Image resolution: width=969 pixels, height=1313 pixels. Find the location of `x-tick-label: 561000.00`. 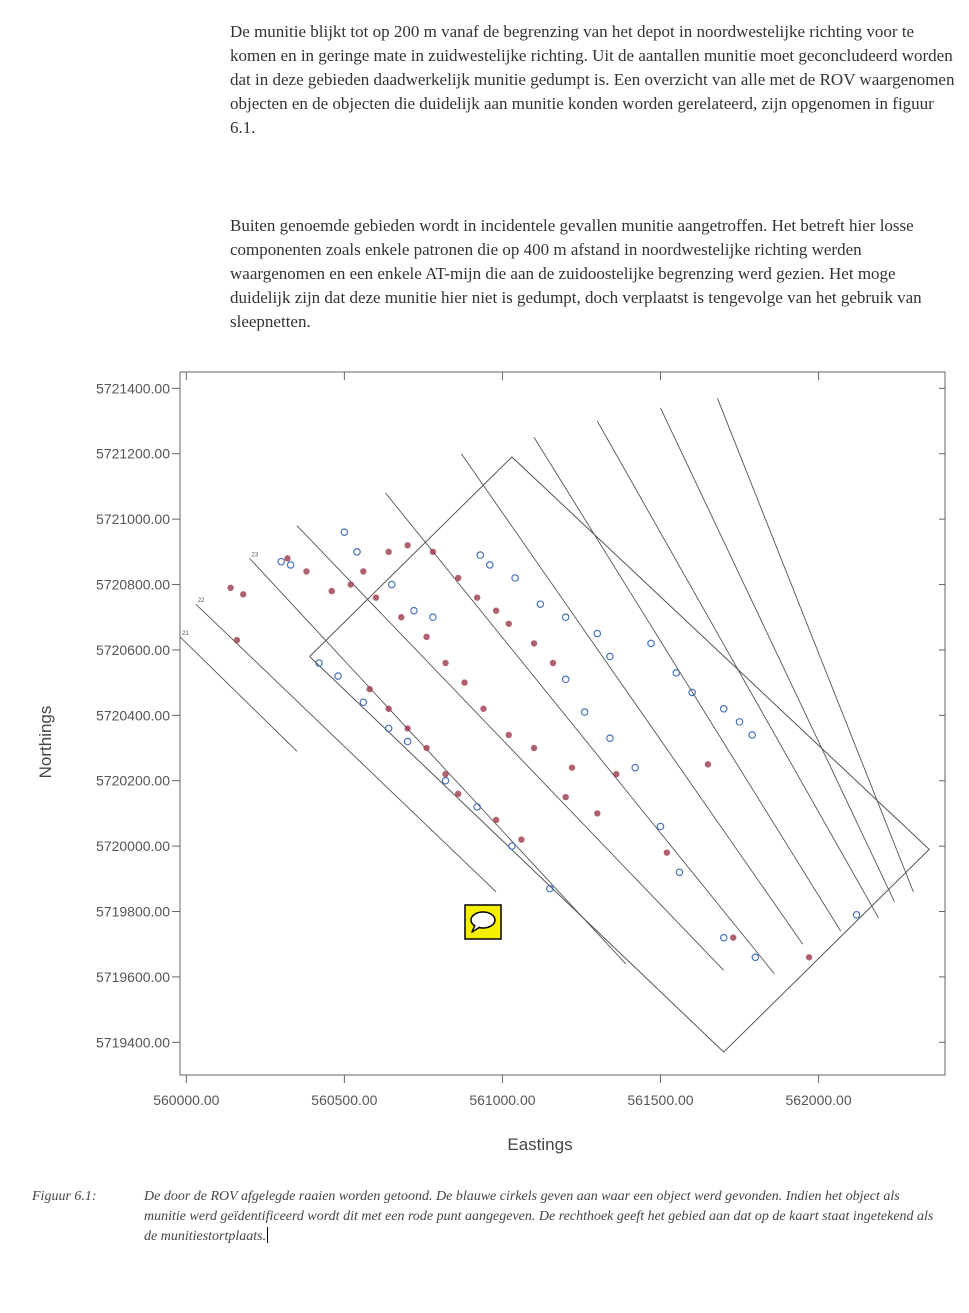

x-tick-label: 561000.00 is located at coordinates (502, 1100).